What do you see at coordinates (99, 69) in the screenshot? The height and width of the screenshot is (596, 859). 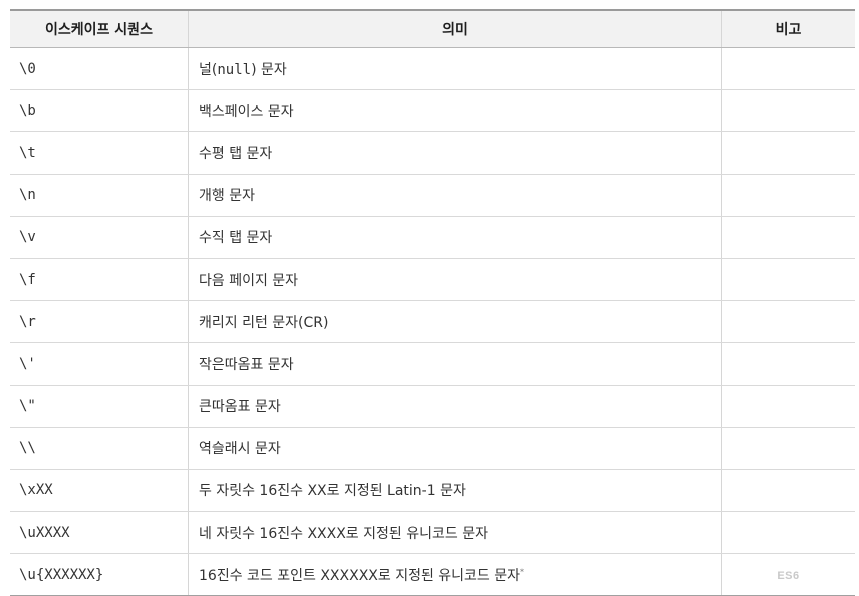 I see `escape-sequence-cell: \0` at bounding box center [99, 69].